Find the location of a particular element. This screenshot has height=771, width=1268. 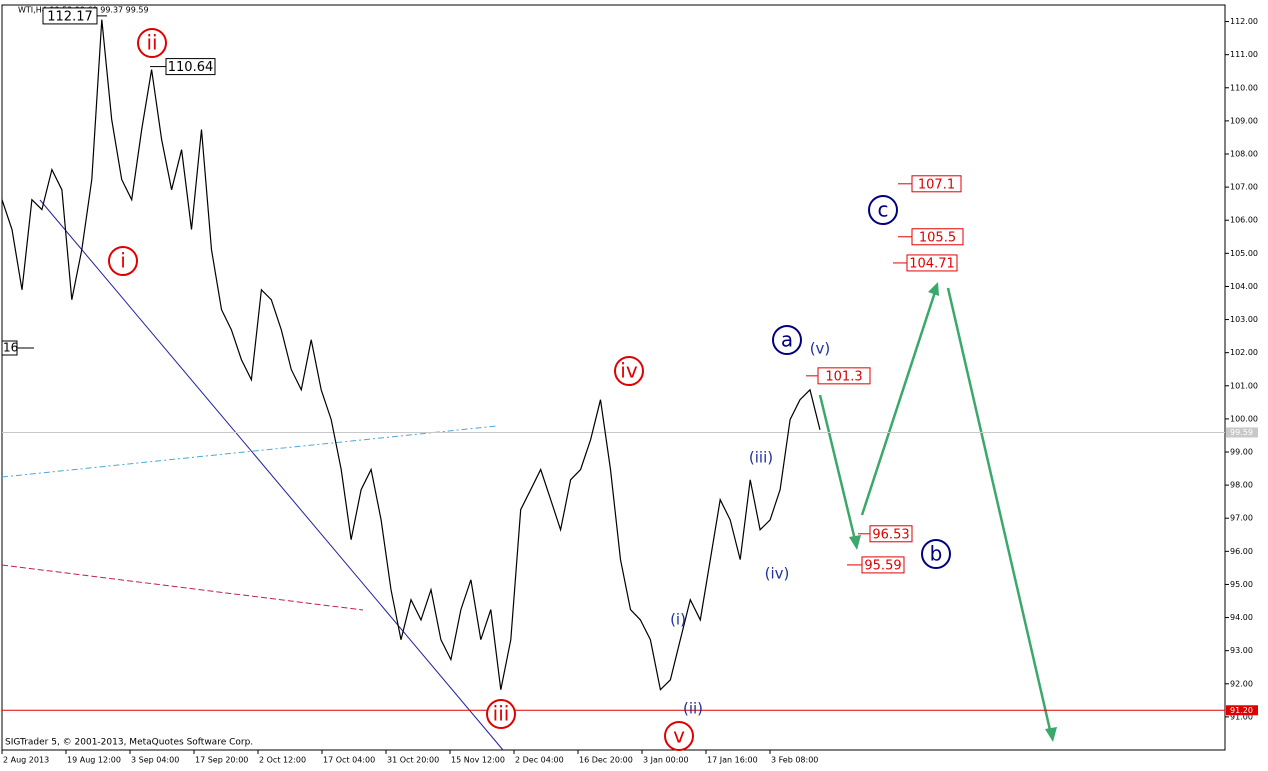

x-tick-label: 3 Sep 04:00 is located at coordinates (155, 760).